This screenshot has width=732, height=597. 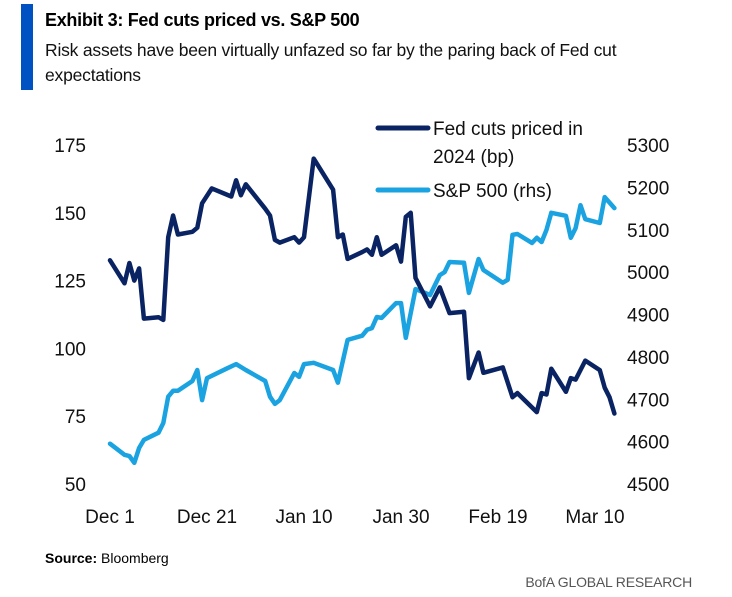 I want to click on legend-label-sp500: S&P 500 (rhs), so click(x=492, y=191).